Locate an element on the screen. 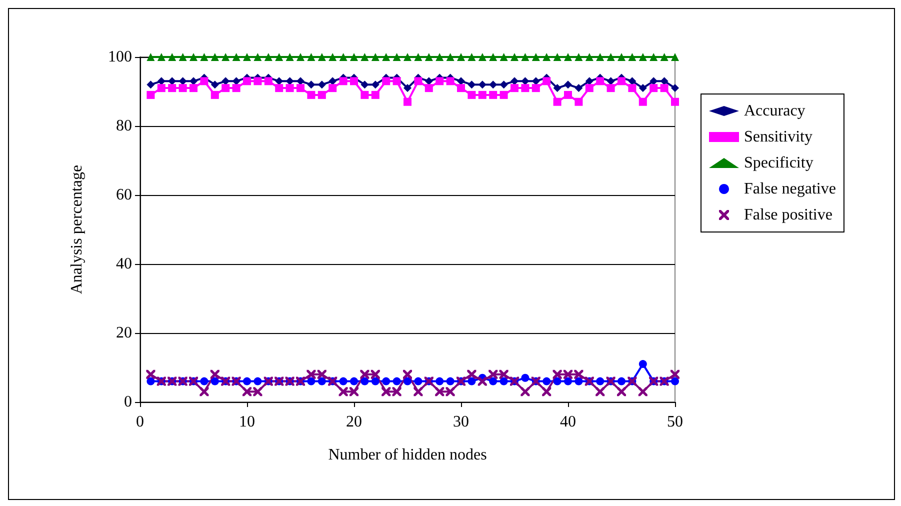 The image size is (901, 506). x-tick-label: 30 is located at coordinates (461, 422).